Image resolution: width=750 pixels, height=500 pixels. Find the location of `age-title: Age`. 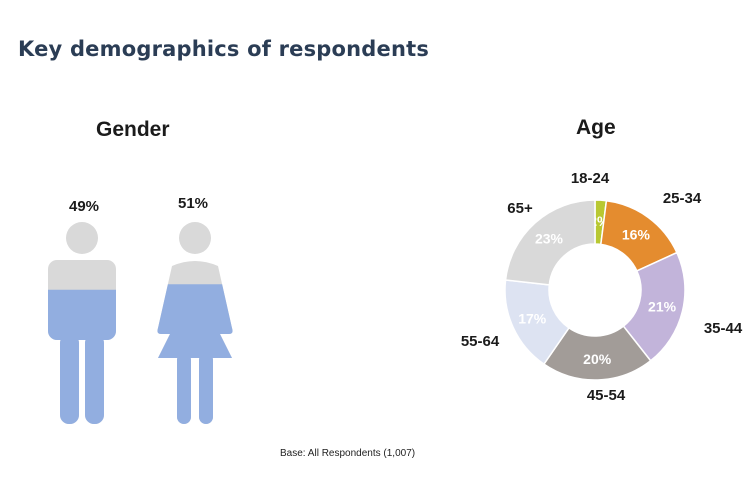

age-title: Age is located at coordinates (596, 127).